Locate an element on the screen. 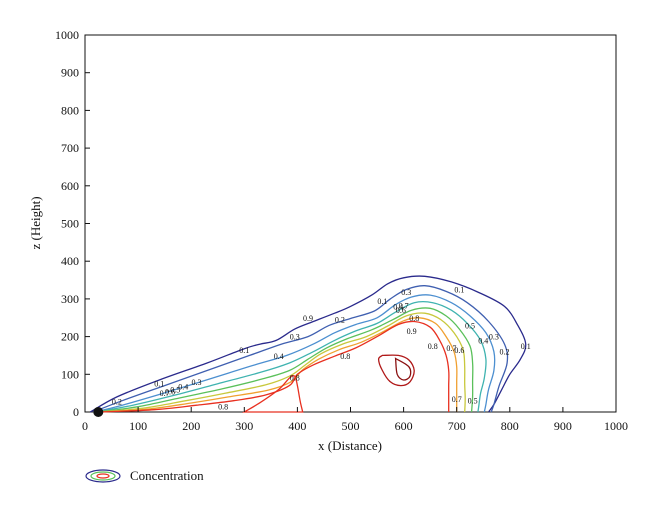 This screenshot has height=514, width=660. y-tick-label: 500 is located at coordinates (70, 224).